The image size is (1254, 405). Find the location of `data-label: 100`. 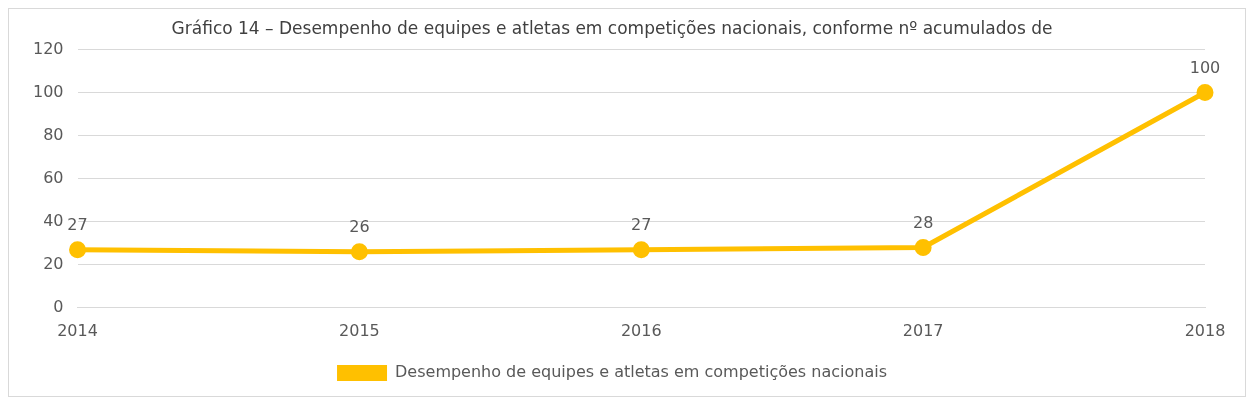

data-label: 100 is located at coordinates (1205, 67).